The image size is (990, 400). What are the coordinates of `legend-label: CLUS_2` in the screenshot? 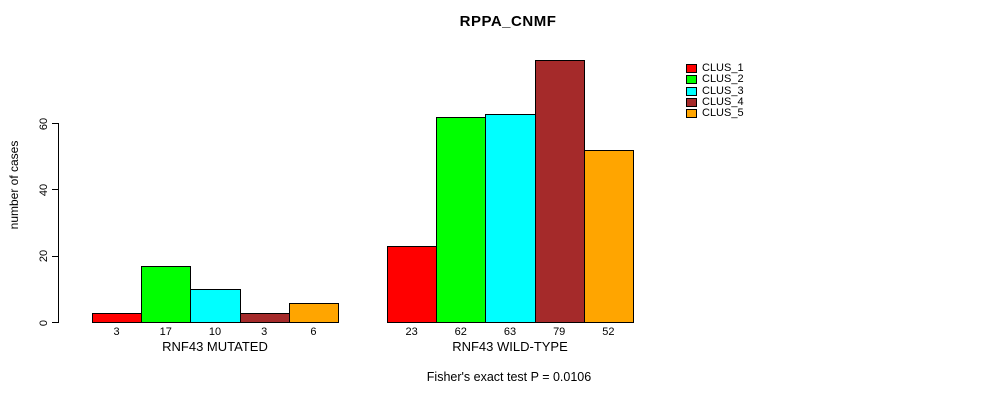 It's located at (723, 79).